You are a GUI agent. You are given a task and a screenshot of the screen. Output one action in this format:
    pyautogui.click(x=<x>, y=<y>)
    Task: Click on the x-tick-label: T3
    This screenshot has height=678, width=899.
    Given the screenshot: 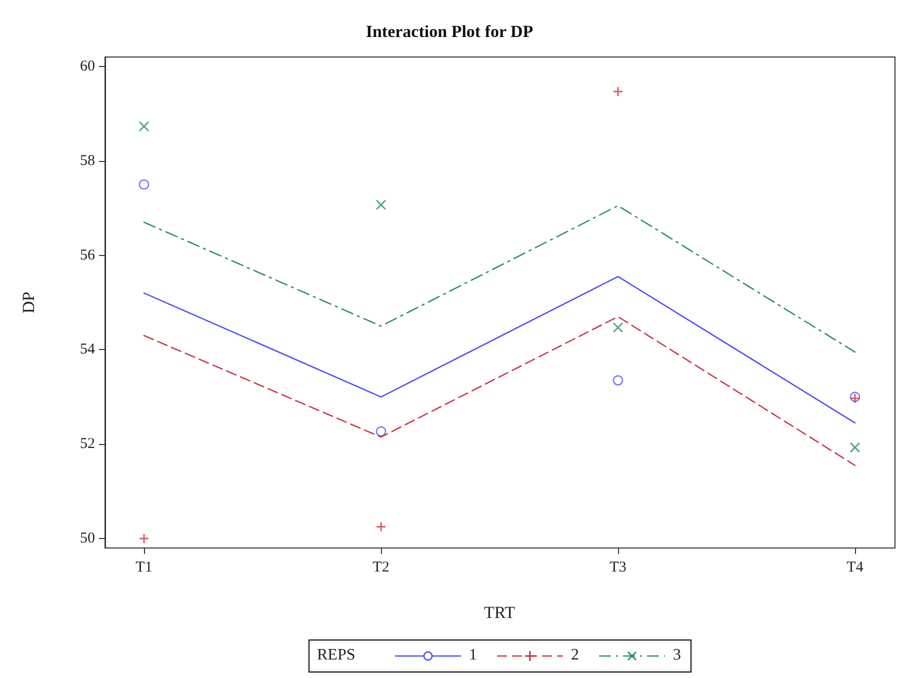 What is the action you would take?
    pyautogui.click(x=618, y=568)
    